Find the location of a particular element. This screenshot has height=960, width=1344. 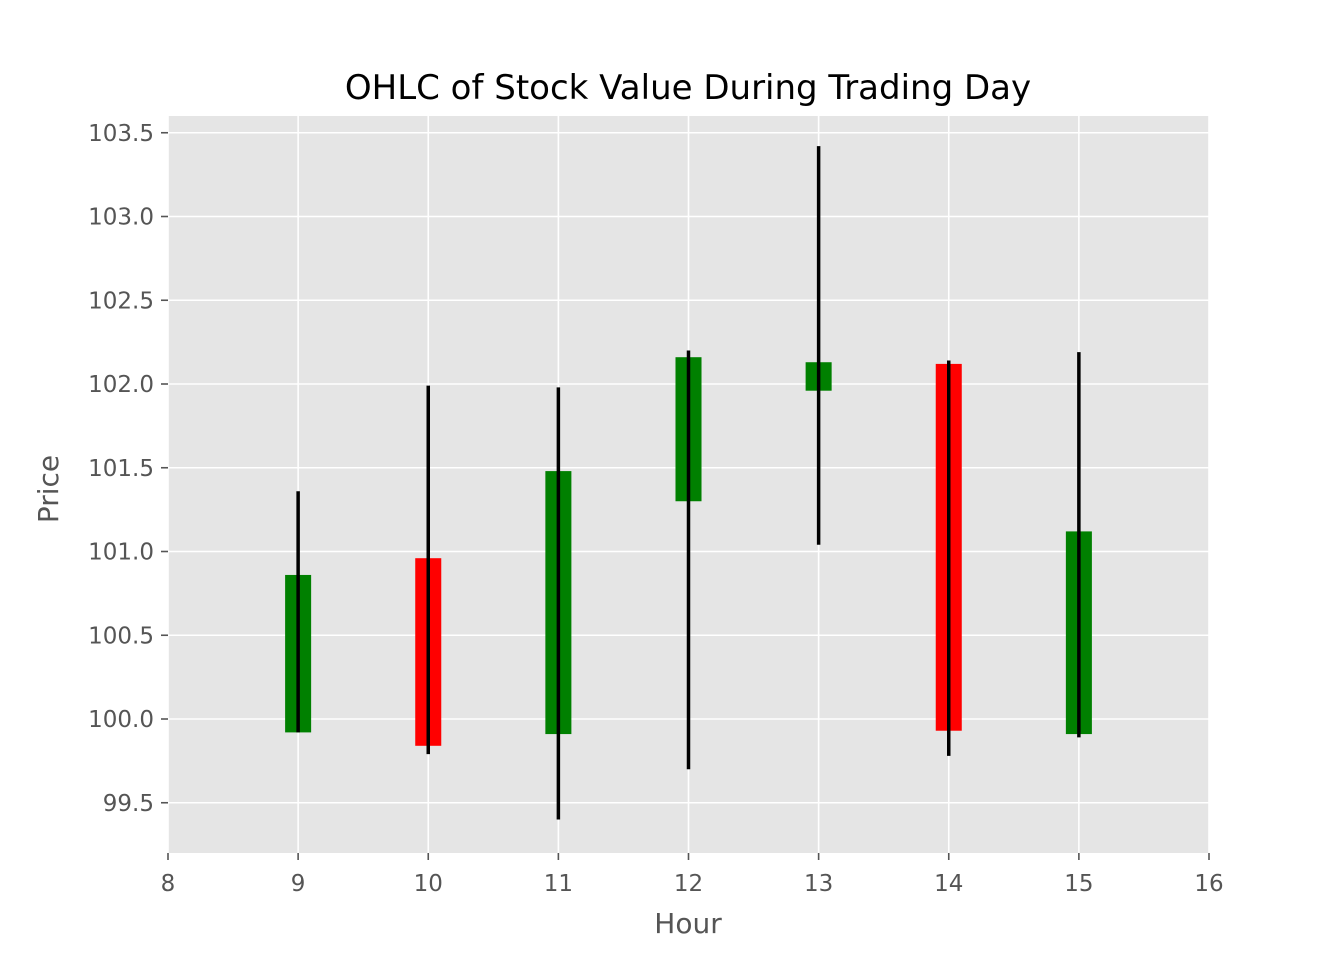

x-tick-label: 12 is located at coordinates (688, 884).